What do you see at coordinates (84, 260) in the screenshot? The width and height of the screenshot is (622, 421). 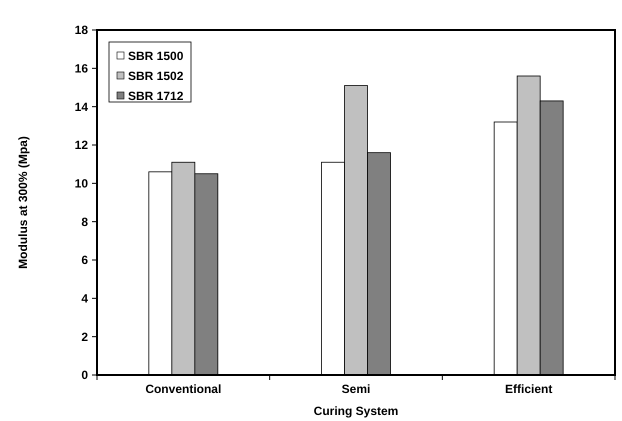 I see `y-tick-label: 6` at bounding box center [84, 260].